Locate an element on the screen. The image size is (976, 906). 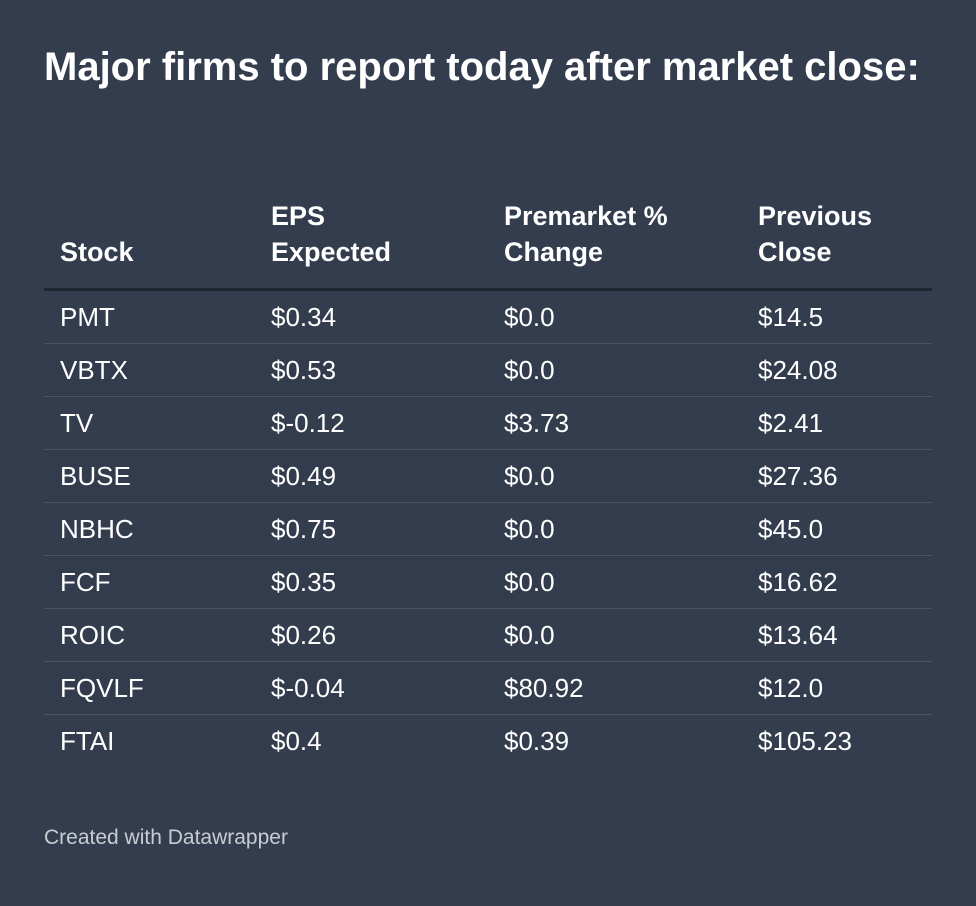
header-eps-expected: EPS Expected is located at coordinates (371, 243).